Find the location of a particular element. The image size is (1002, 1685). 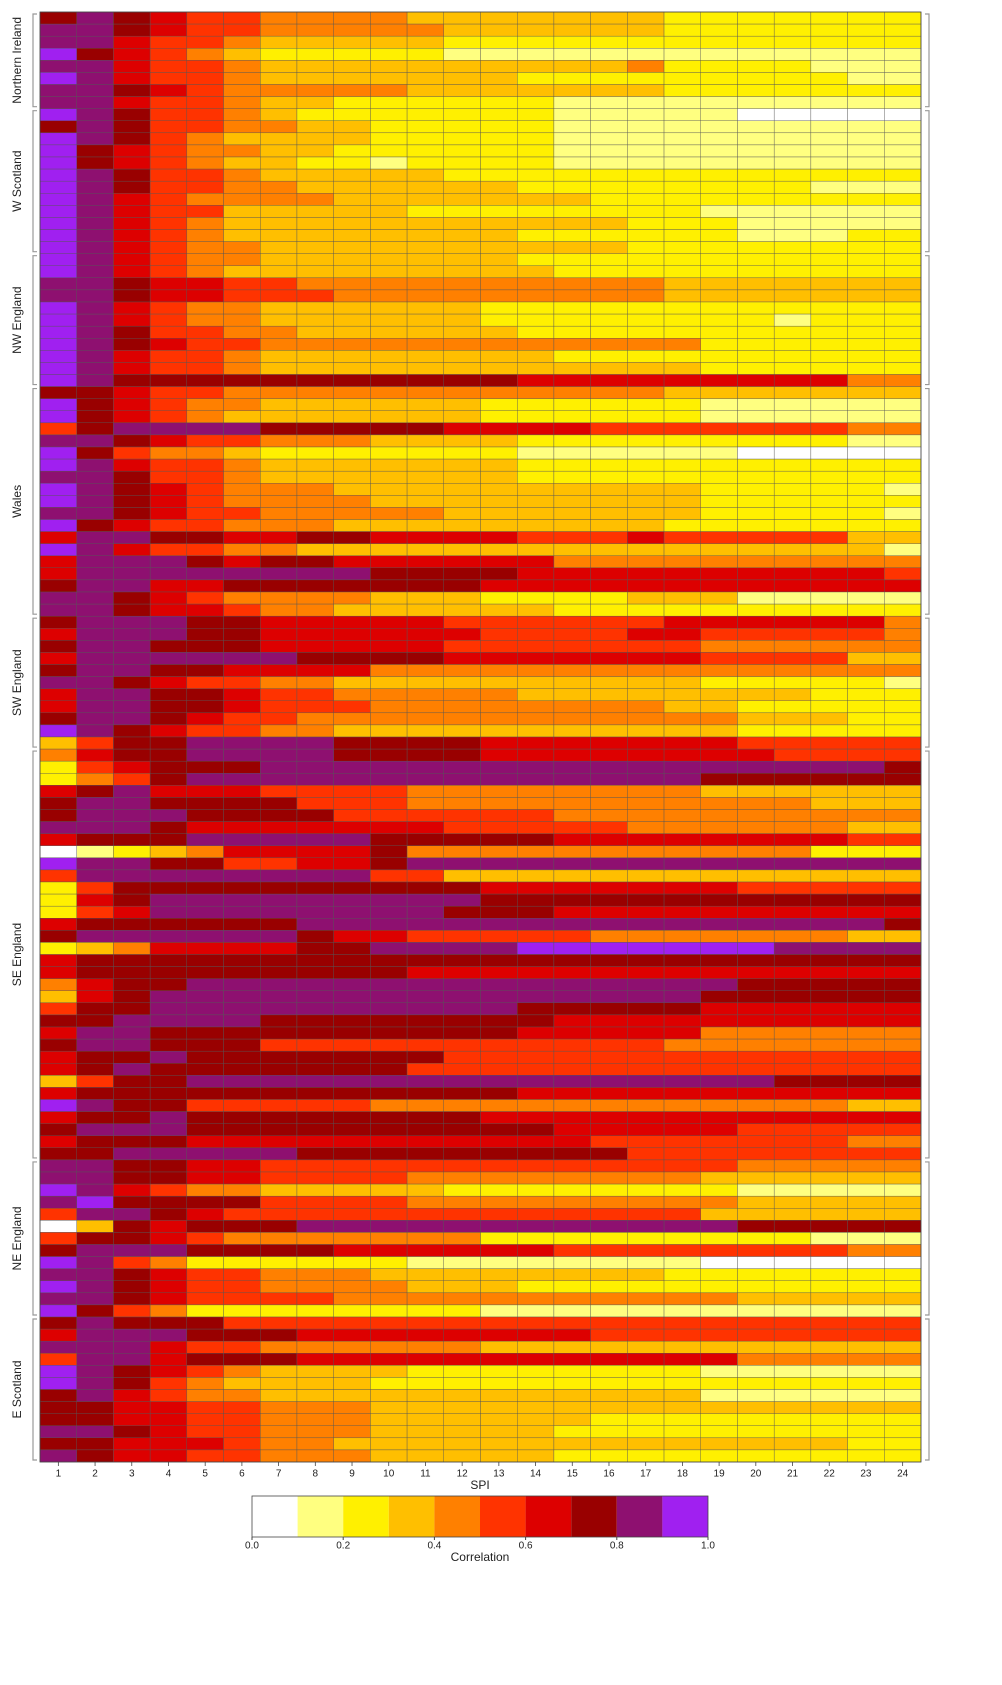

x-tick-label: 21 is located at coordinates (793, 1474).